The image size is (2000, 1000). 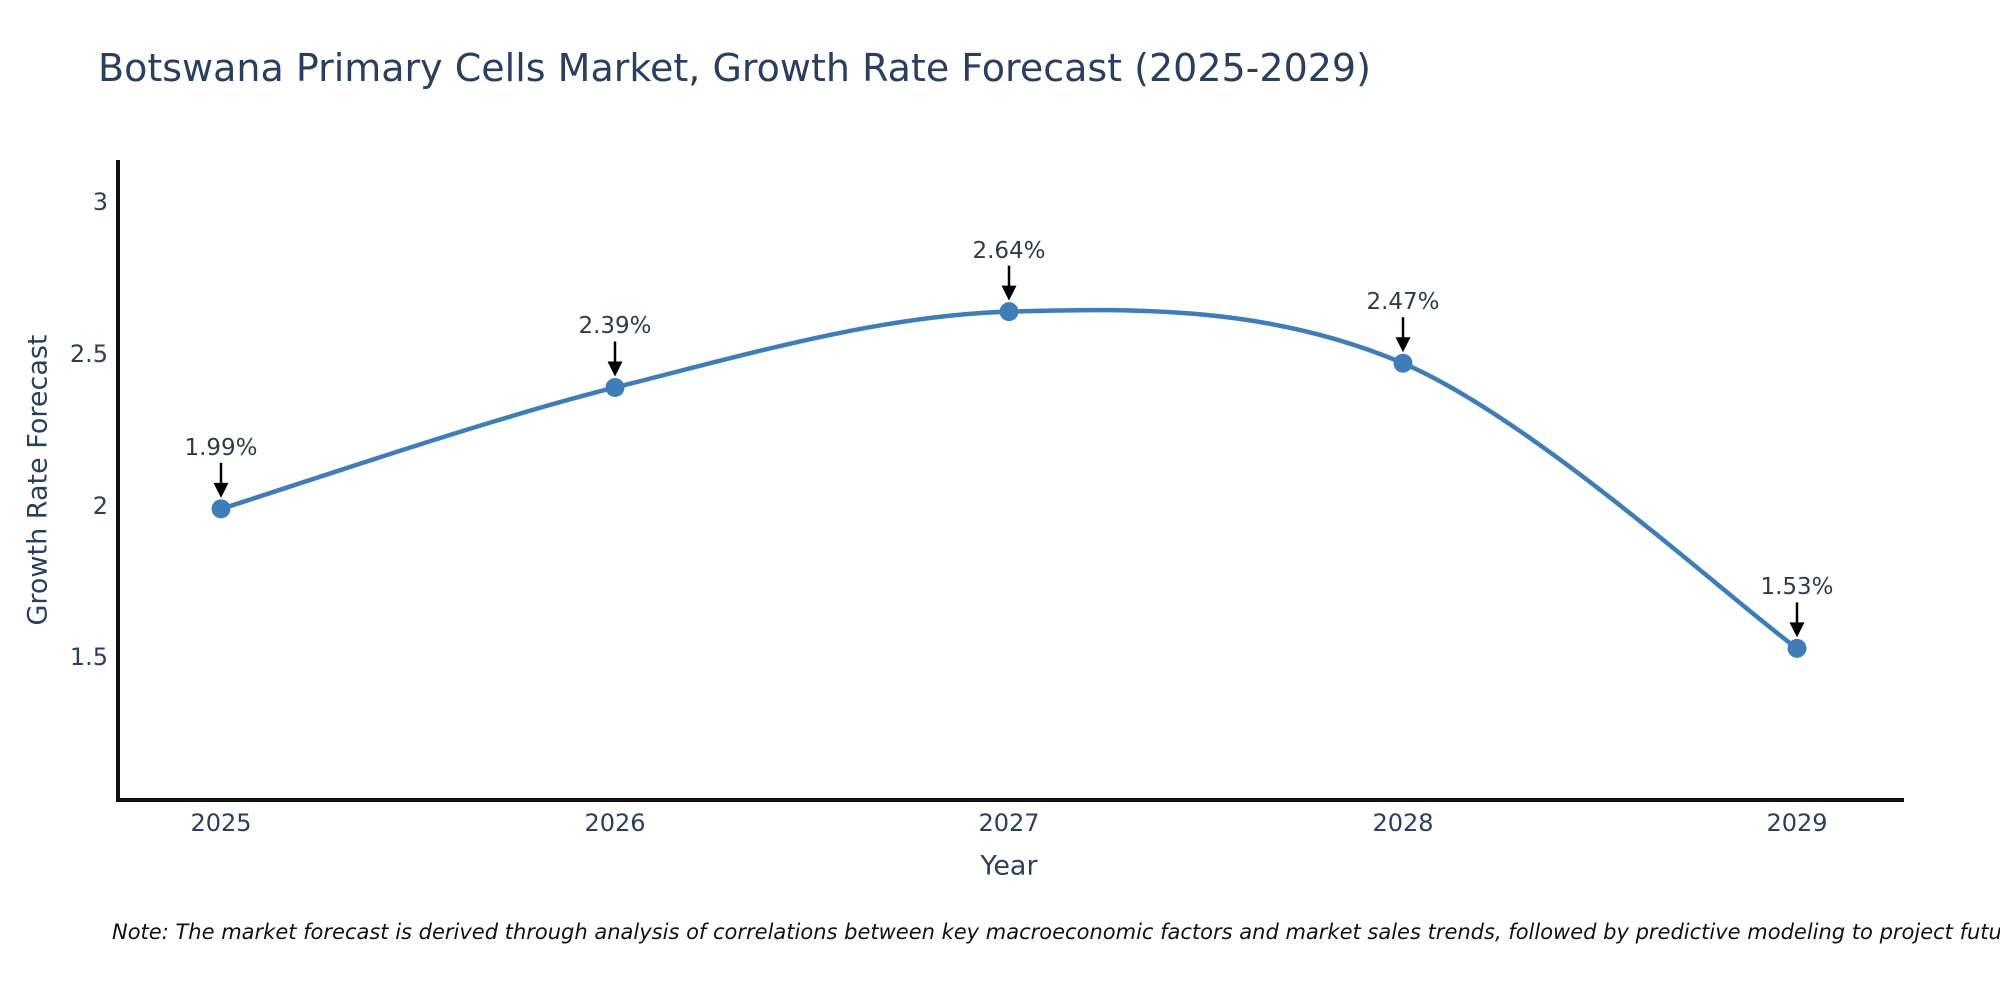 I want to click on x-tick-label: 2027, so click(x=1009, y=823).